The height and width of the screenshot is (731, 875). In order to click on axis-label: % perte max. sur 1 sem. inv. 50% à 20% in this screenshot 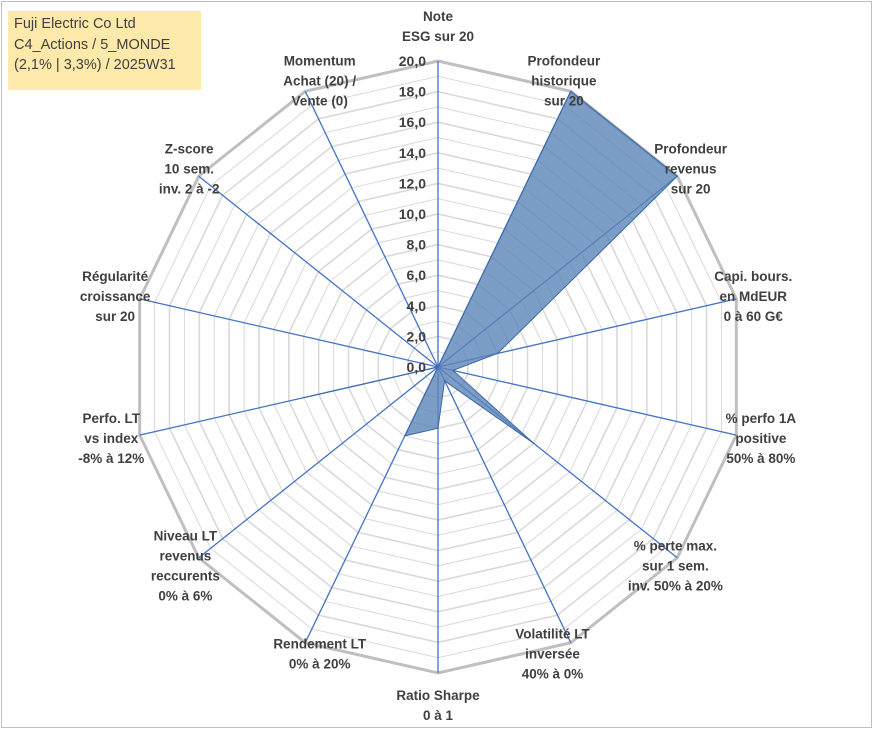, I will do `click(675, 565)`.